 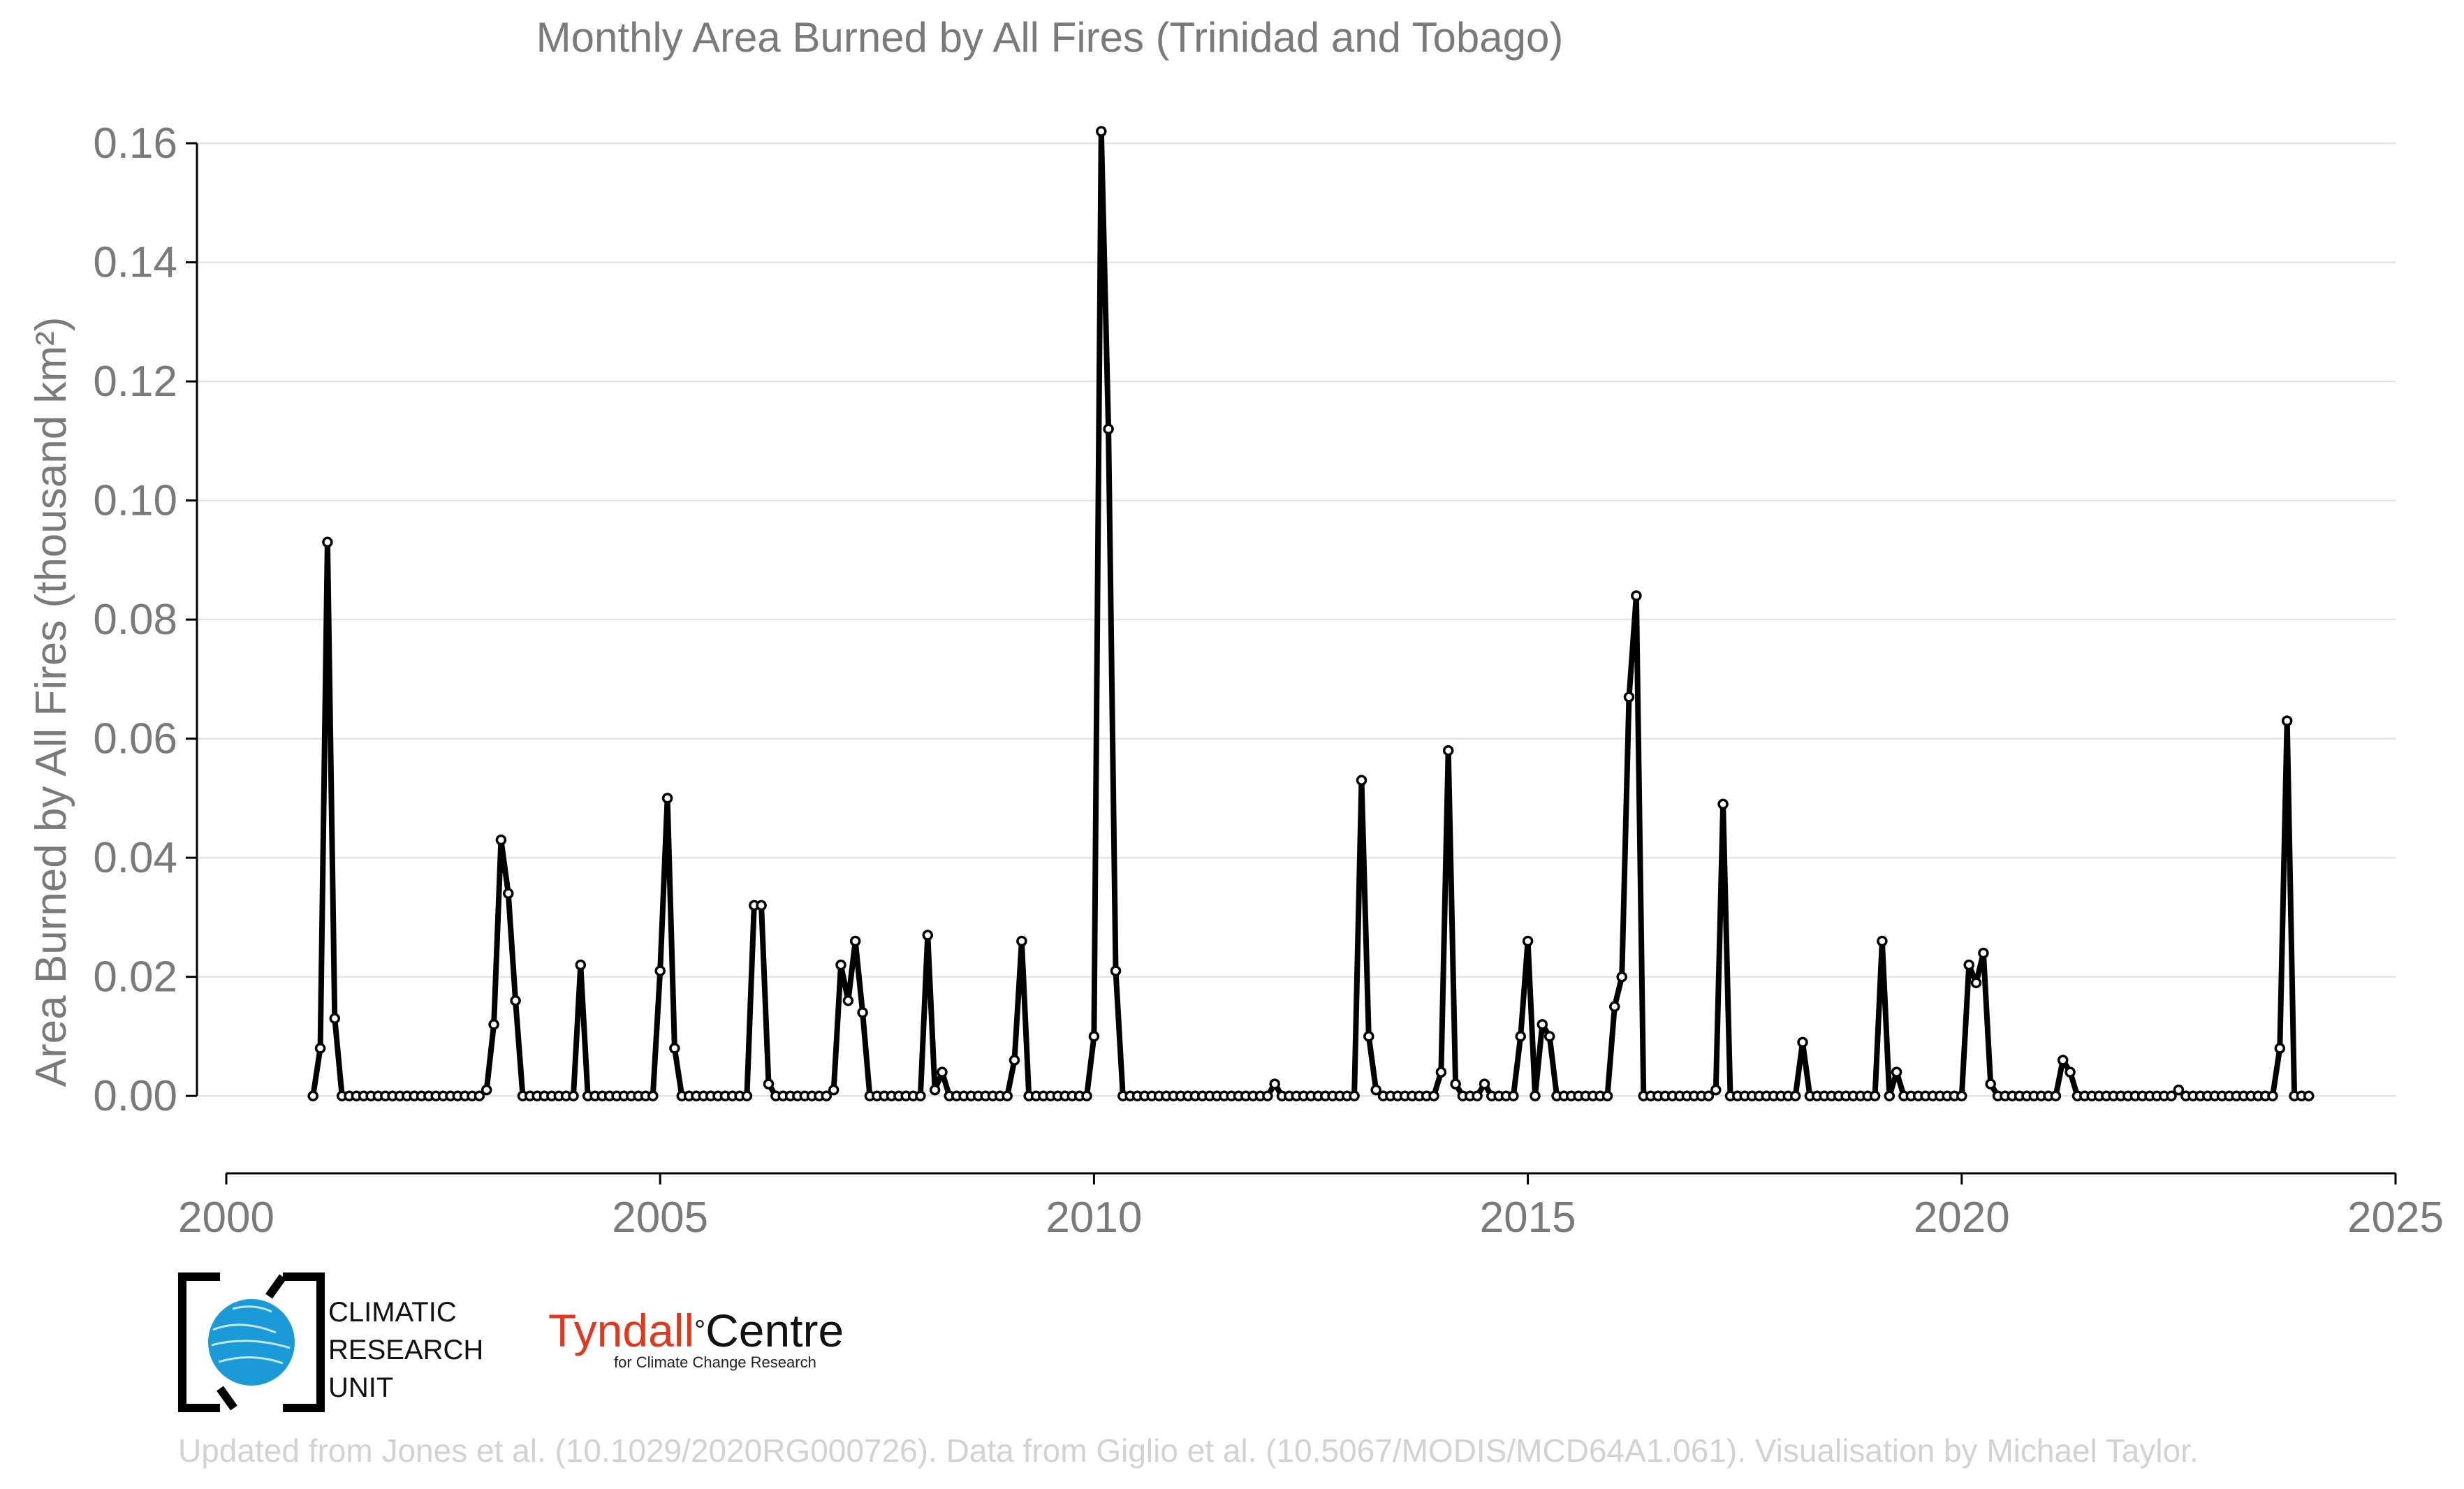 What do you see at coordinates (226, 1218) in the screenshot?
I see `x-tick-label: 2000` at bounding box center [226, 1218].